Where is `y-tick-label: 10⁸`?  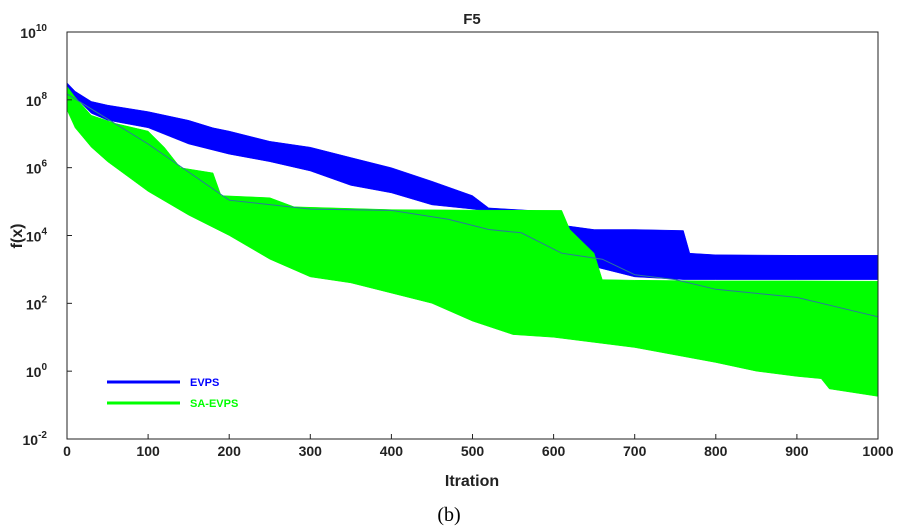 y-tick-label: 10⁸ is located at coordinates (37, 100).